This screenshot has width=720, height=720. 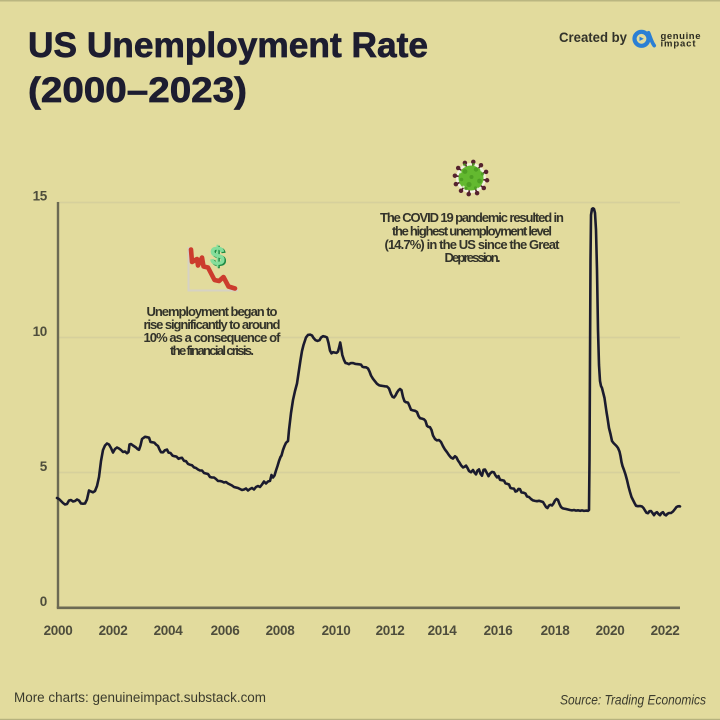 What do you see at coordinates (443, 630) in the screenshot?
I see `svg-text: 2014` at bounding box center [443, 630].